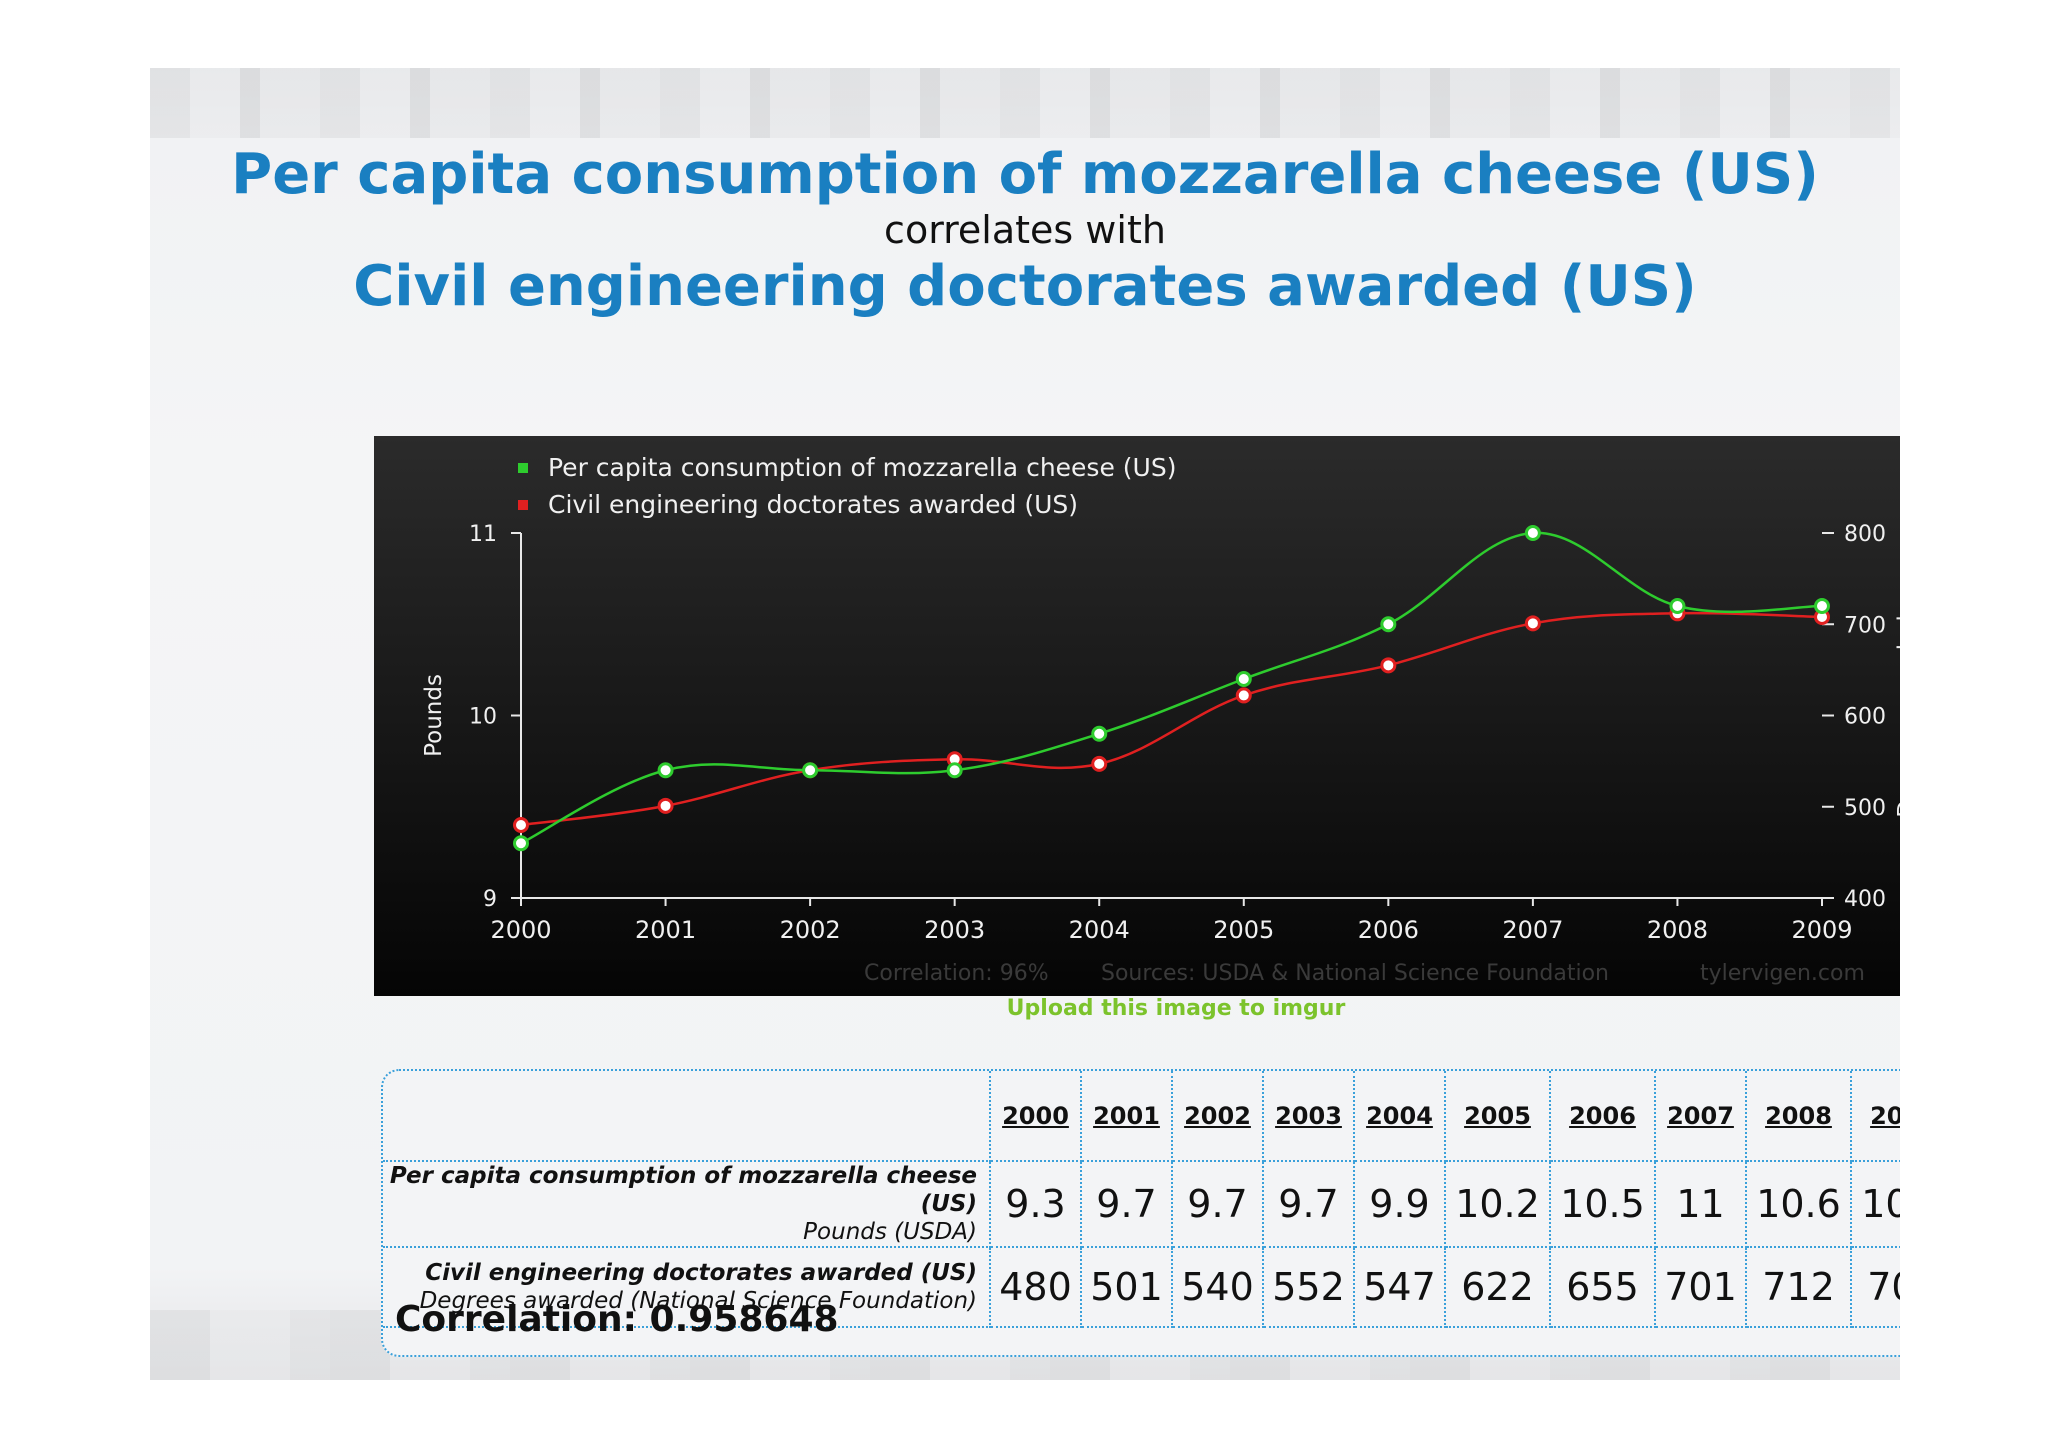 The height and width of the screenshot is (1447, 2048). Describe the element at coordinates (1865, 717) in the screenshot. I see `right-tick-label: 600` at that location.